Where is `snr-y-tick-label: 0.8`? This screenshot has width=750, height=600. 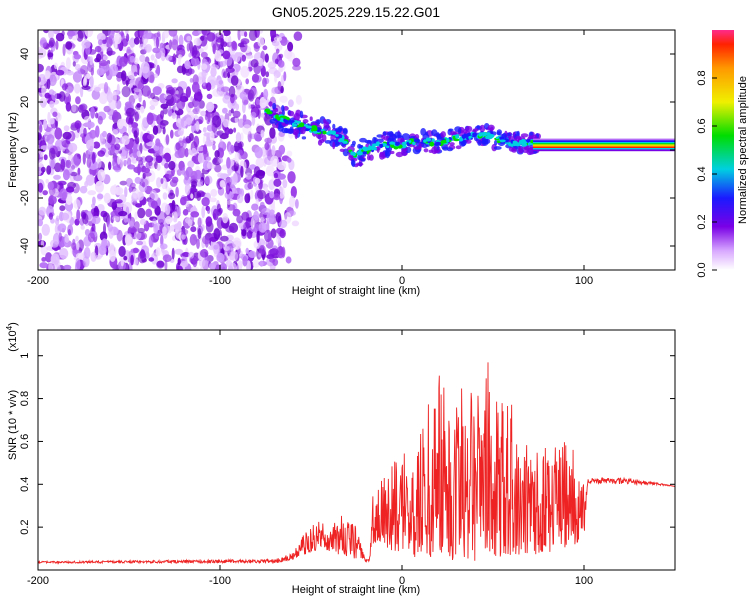
snr-y-tick-label: 0.8 is located at coordinates (25, 398).